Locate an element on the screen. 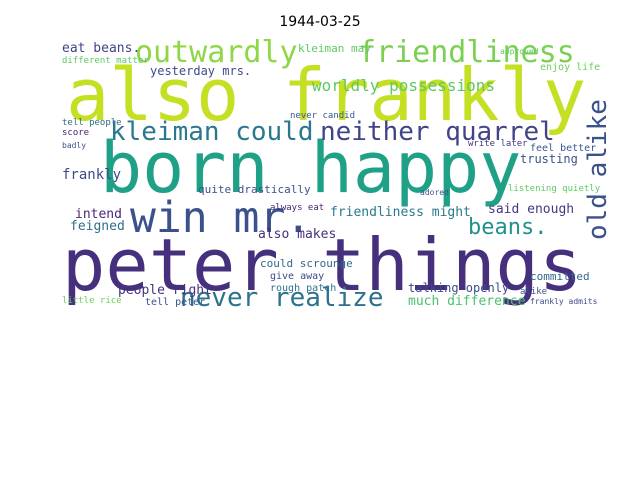 This screenshot has height=480, width=640. word: tell people is located at coordinates (92, 123).